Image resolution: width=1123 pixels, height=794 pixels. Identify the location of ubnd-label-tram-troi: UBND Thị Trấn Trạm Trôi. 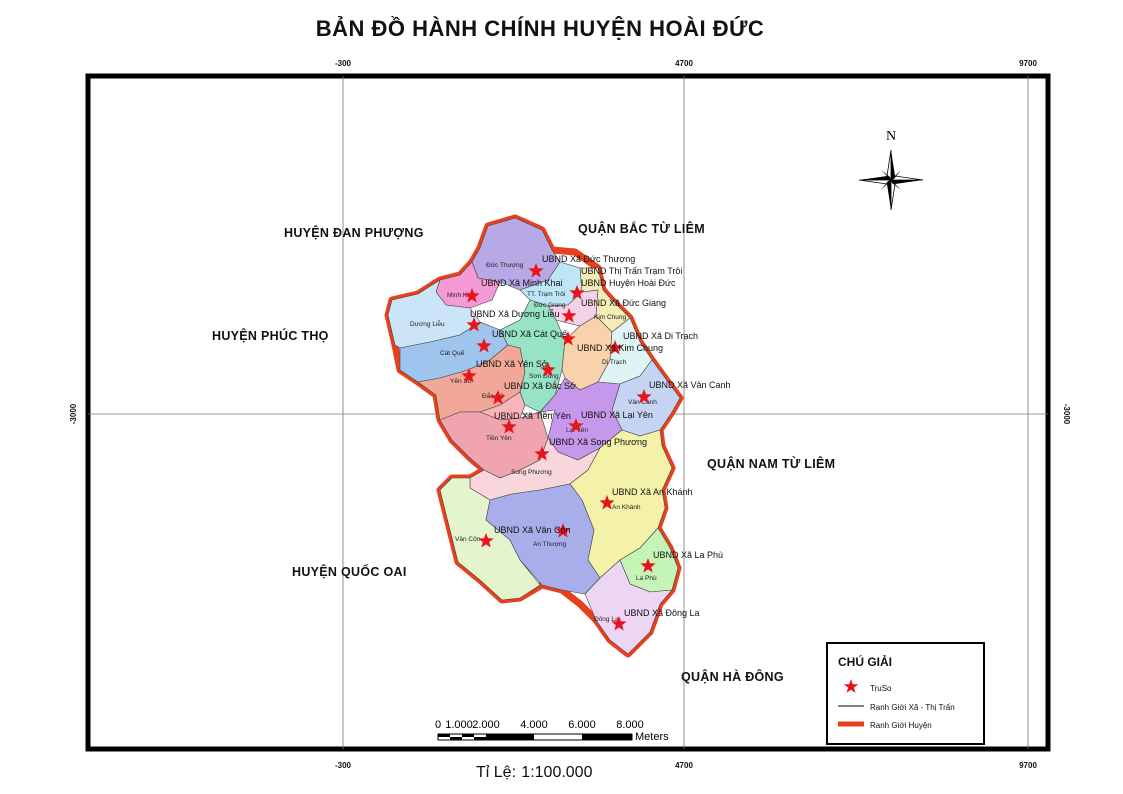
(631, 271).